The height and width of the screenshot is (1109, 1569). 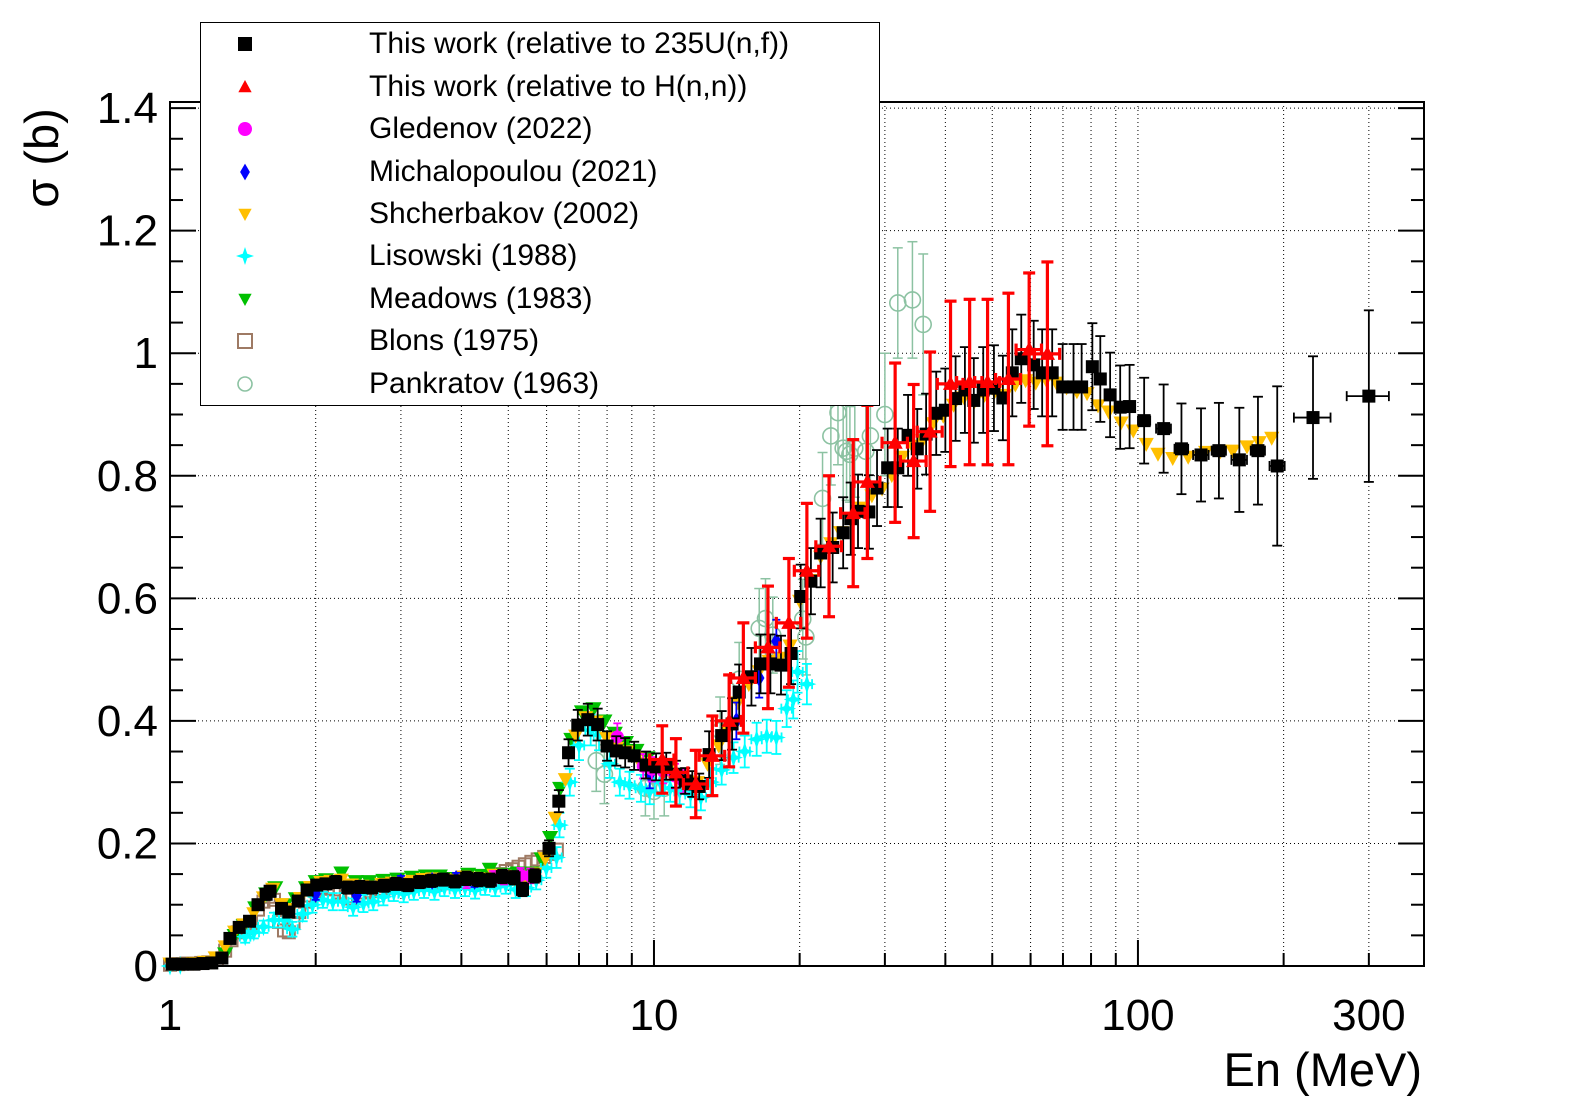 What do you see at coordinates (127, 476) in the screenshot?
I see `svg-text: 0.8` at bounding box center [127, 476].